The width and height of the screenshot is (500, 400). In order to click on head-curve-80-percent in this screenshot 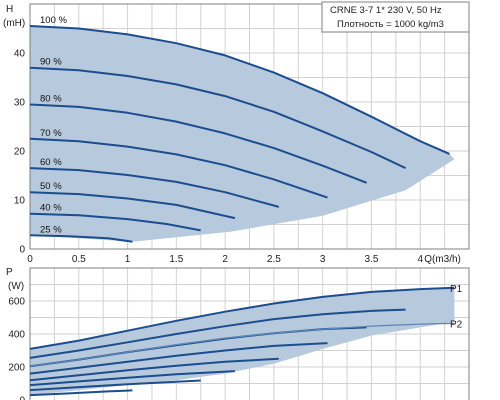, I will do `click(198, 143)`.